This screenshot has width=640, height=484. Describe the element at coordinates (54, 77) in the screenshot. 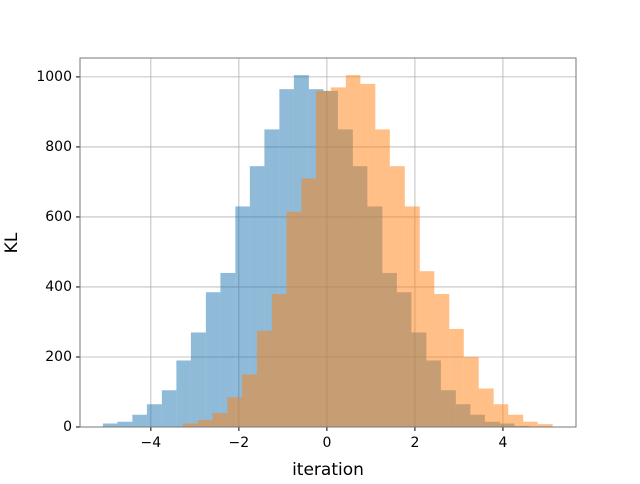

I see `y-tick-label: 1000` at that location.